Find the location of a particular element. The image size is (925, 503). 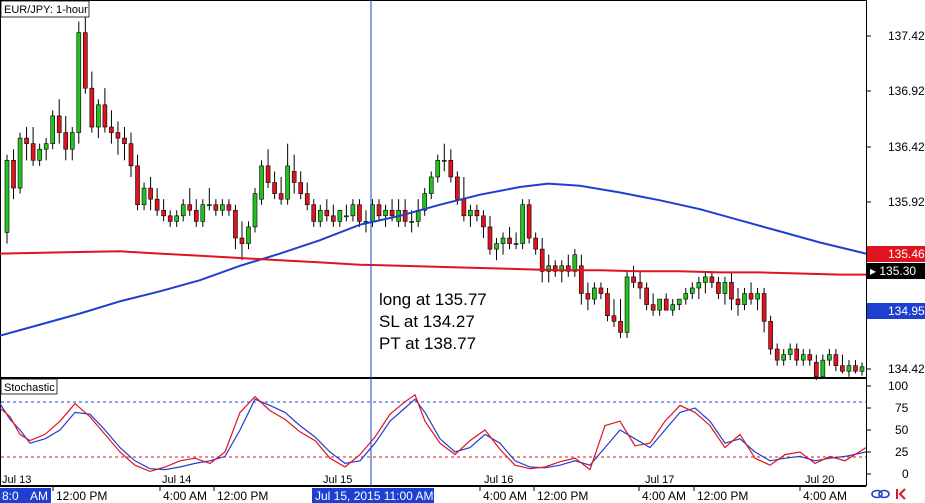

annotation-pt: PT at 138.77 is located at coordinates (427, 343).